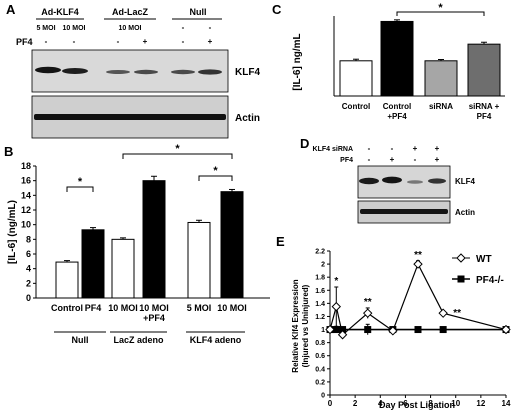 The width and height of the screenshot is (520, 413). What do you see at coordinates (506, 403) in the screenshot?
I see `x-tick-label-e: 14` at bounding box center [506, 403].